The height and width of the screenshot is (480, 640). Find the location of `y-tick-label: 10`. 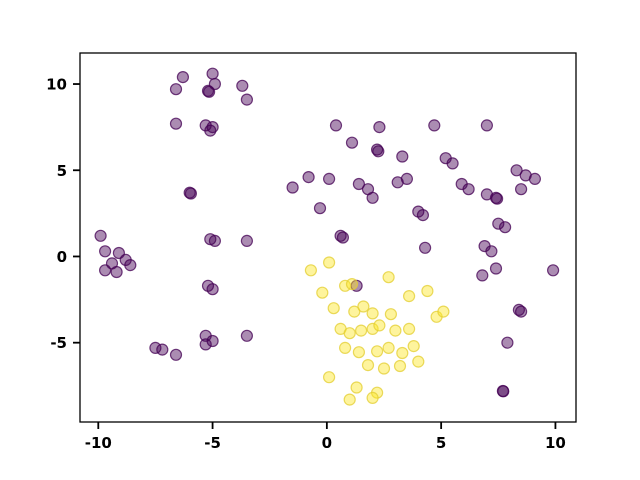

y-tick-label: 10 is located at coordinates (56, 85).